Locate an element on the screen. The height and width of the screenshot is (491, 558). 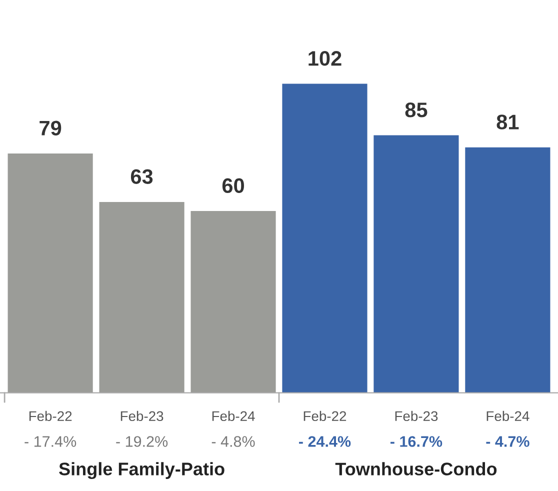
text: - 4.7% is located at coordinates (508, 441).